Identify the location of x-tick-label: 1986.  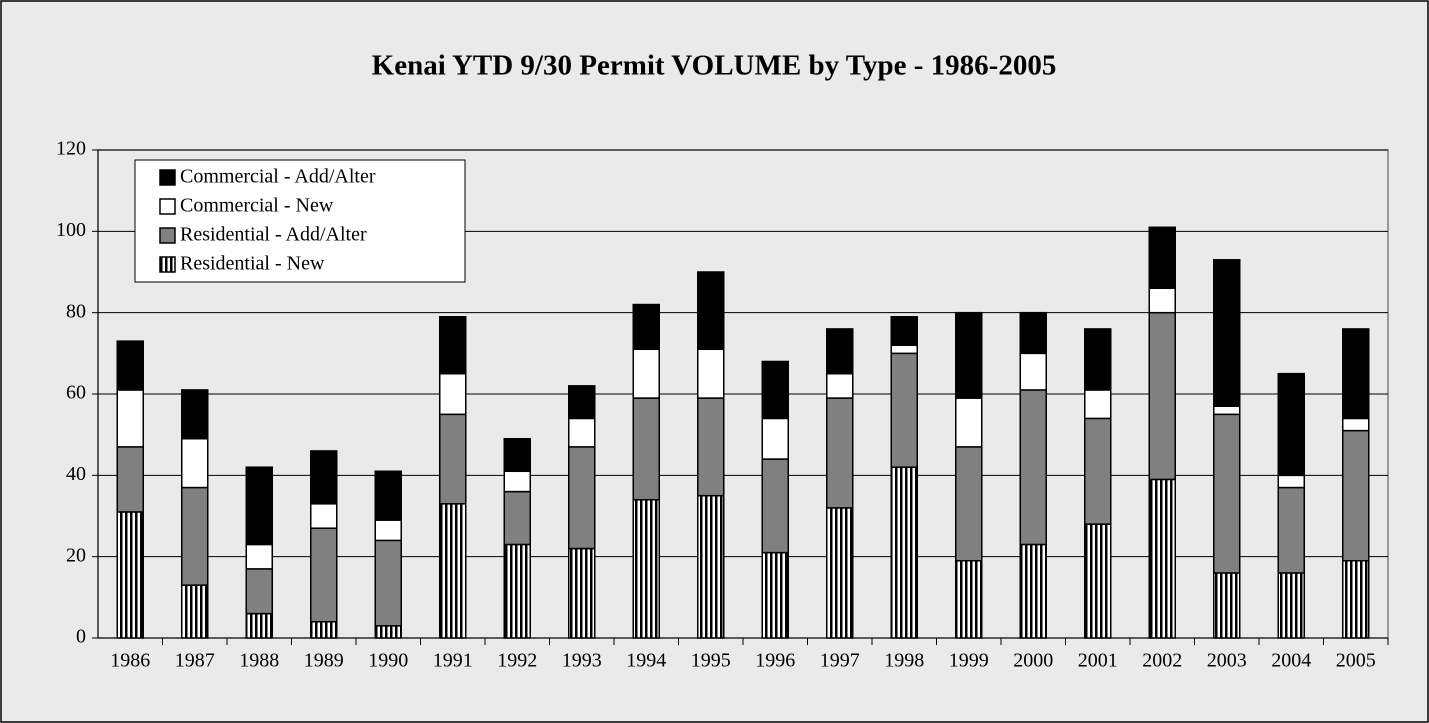
(130, 661).